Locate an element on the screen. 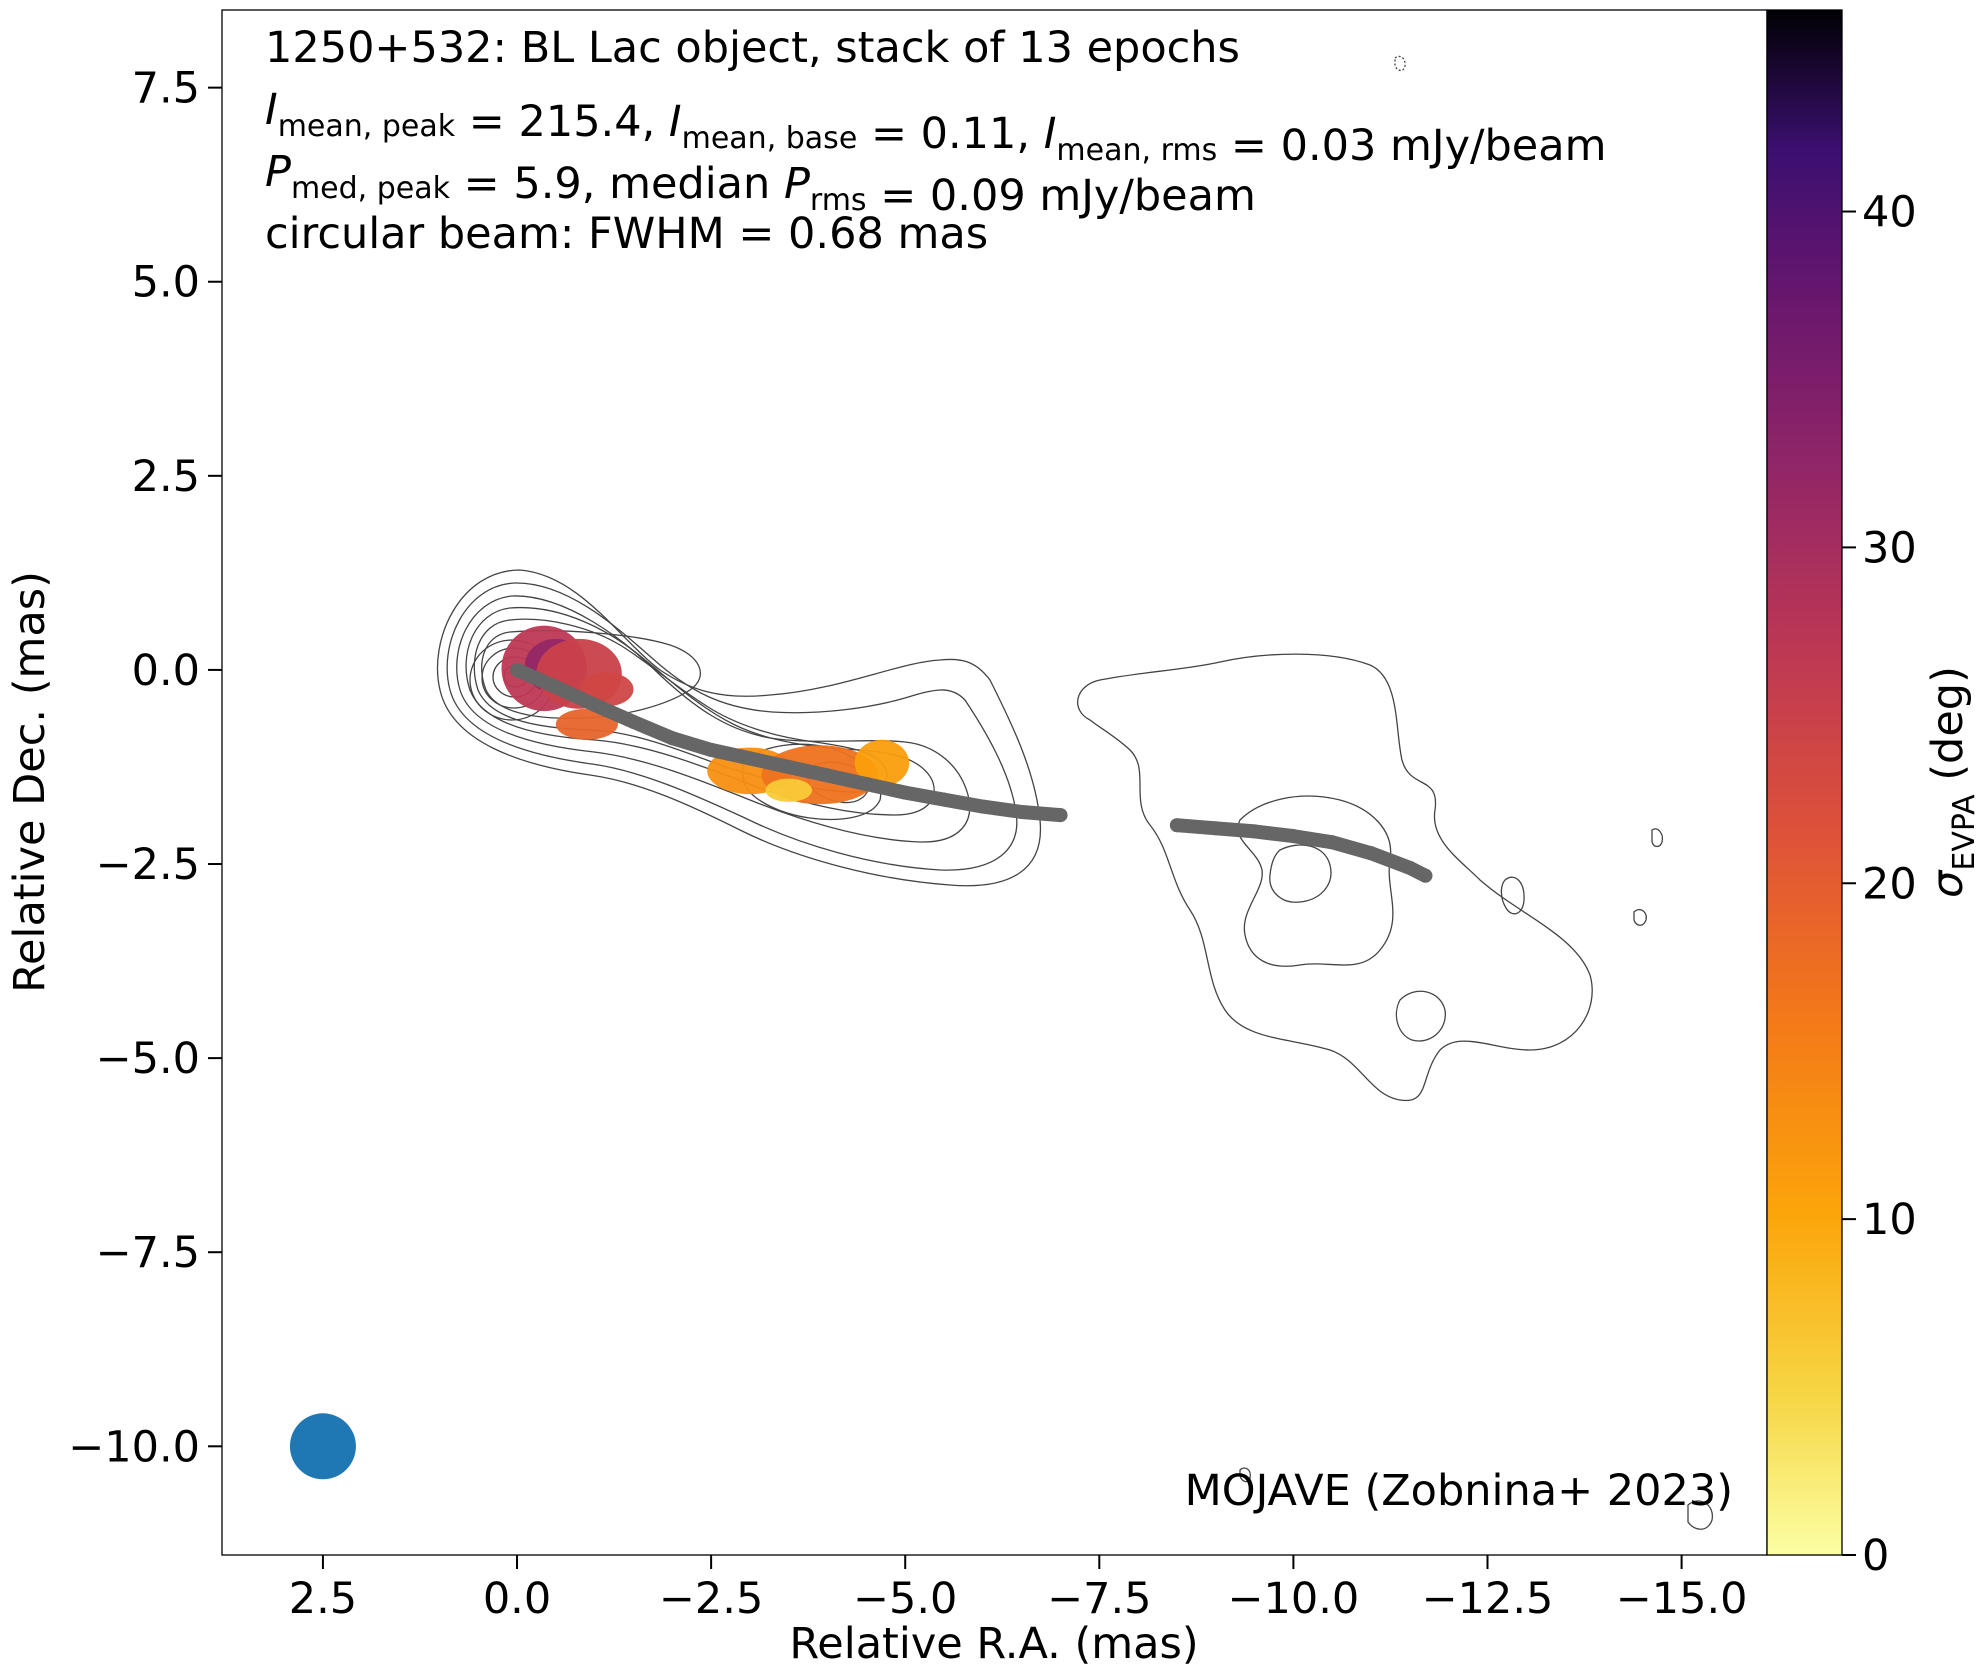 The image size is (1978, 1674). colorbar is located at coordinates (1804, 782).